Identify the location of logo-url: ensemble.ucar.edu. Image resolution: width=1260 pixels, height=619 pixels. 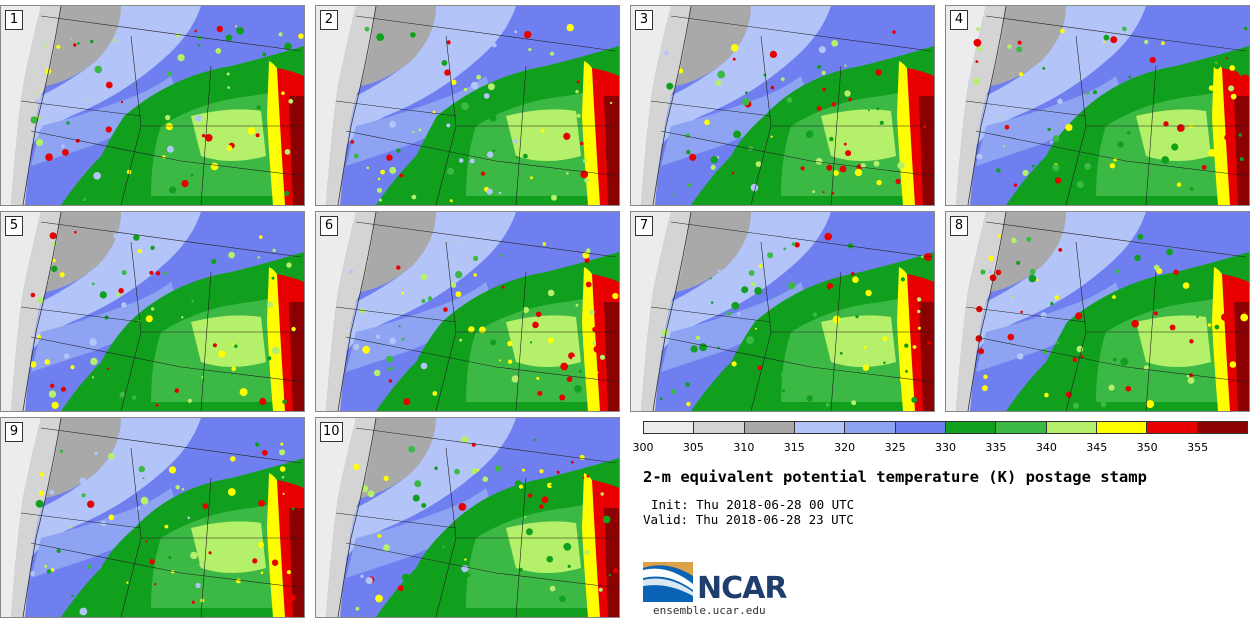
(709, 610).